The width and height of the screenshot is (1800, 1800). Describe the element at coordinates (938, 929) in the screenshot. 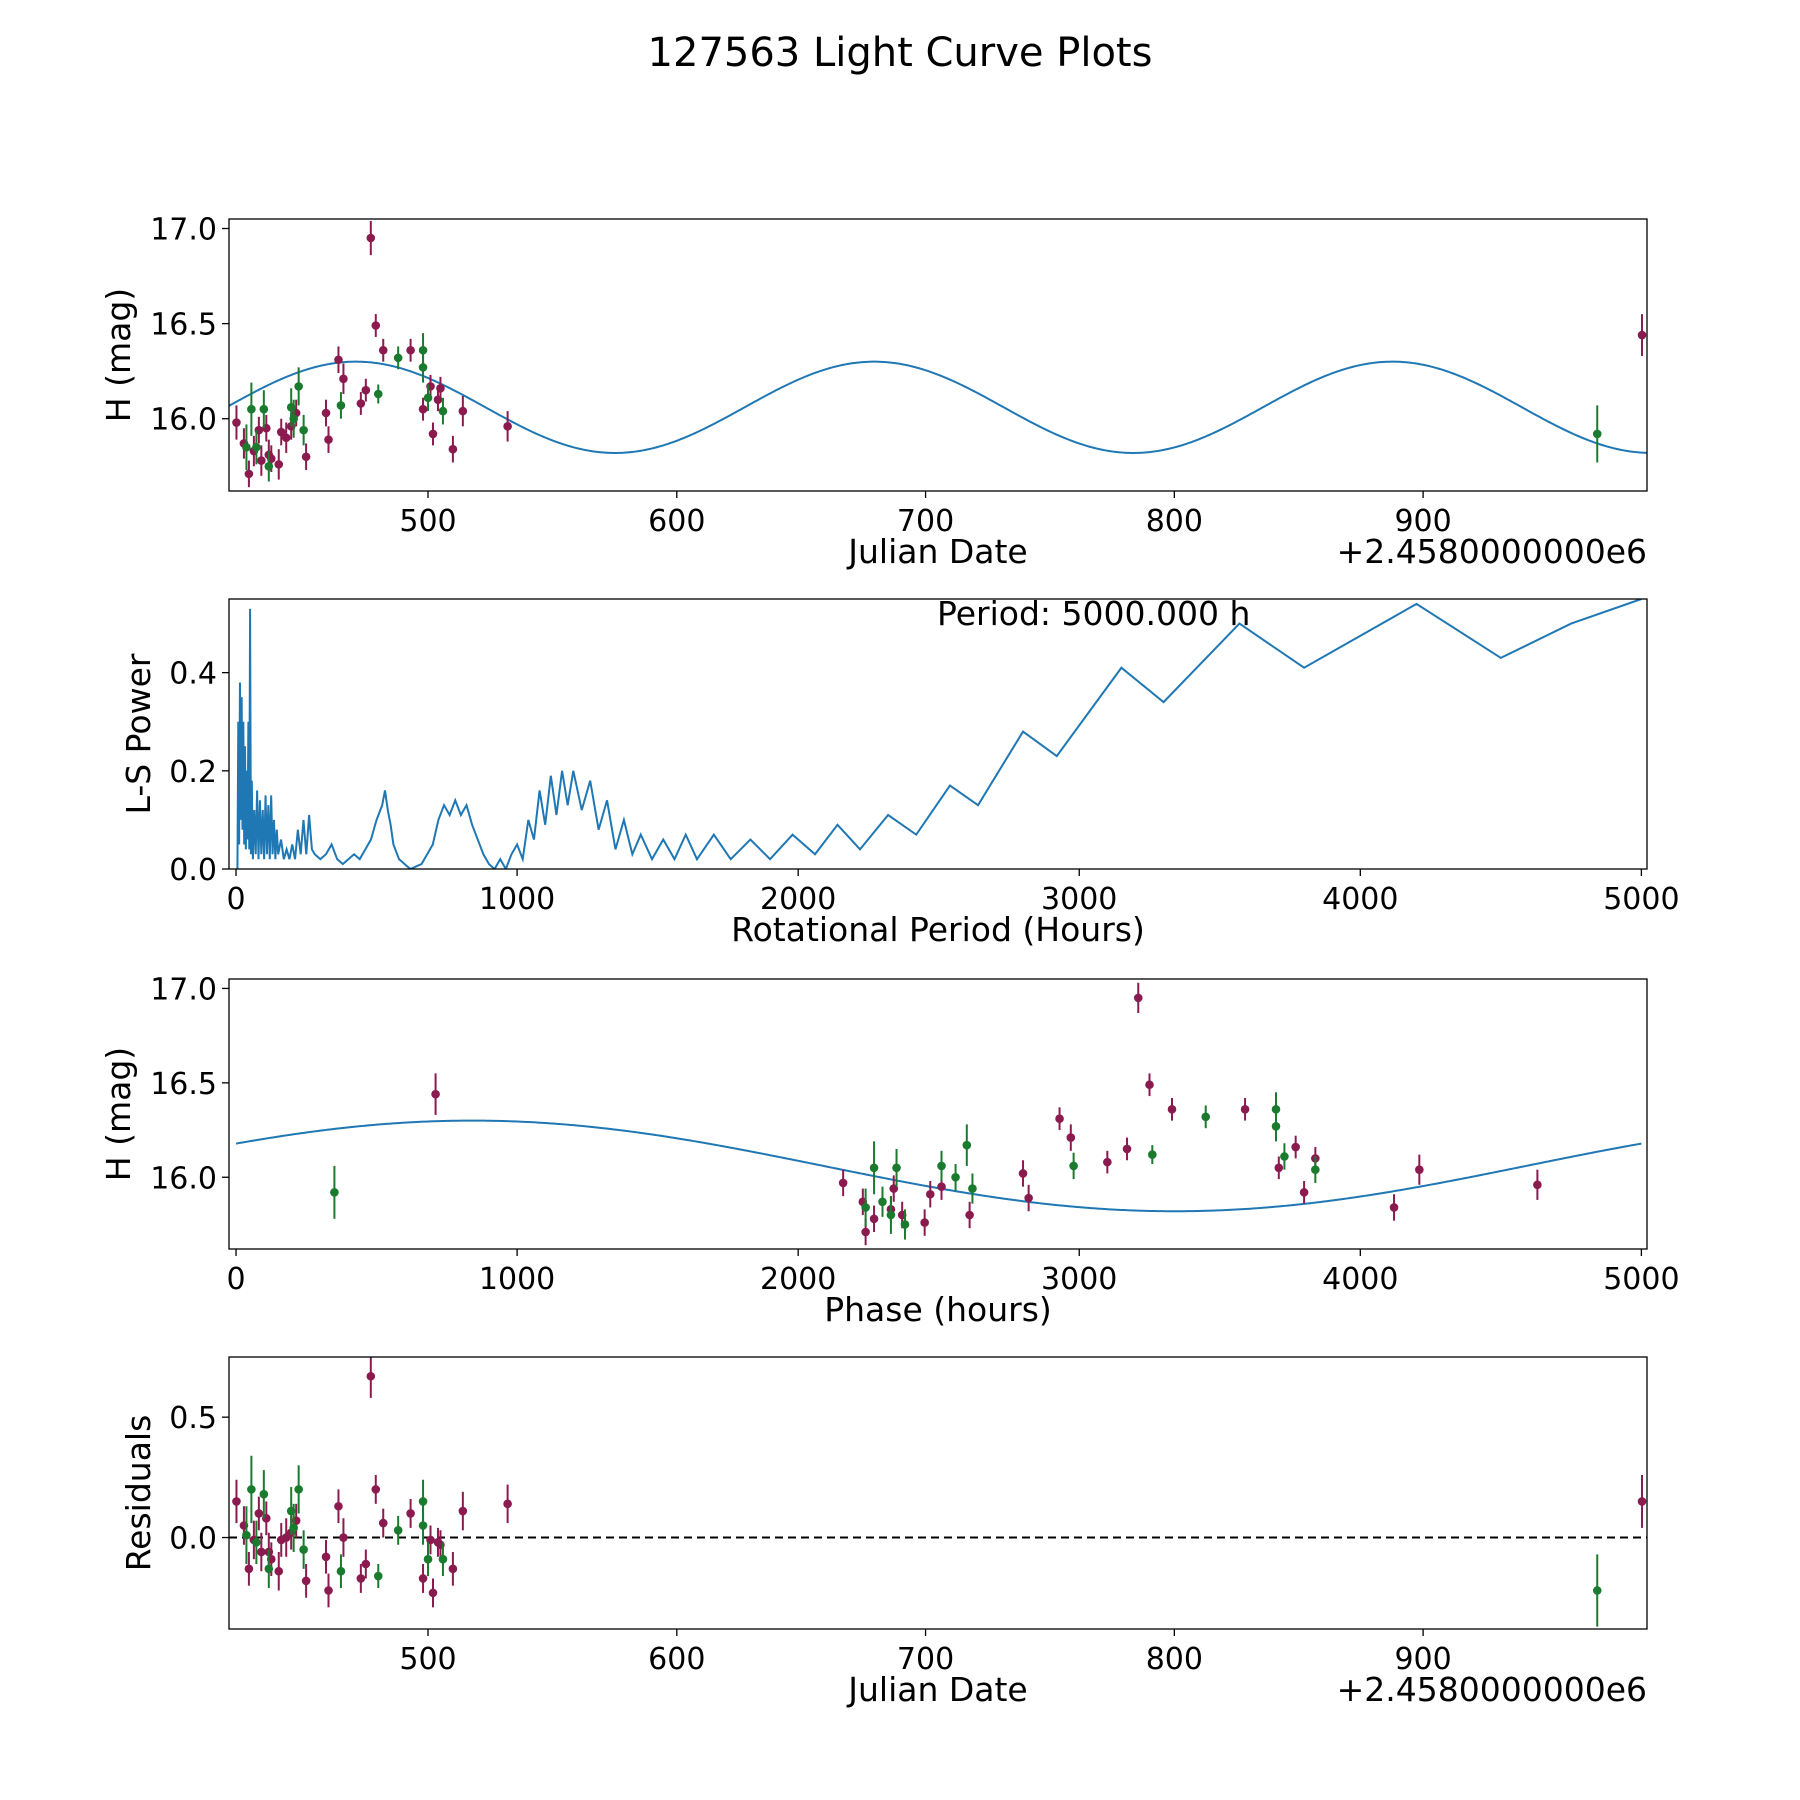

I see `x-axis-label: Rotational Period (Hours)` at that location.